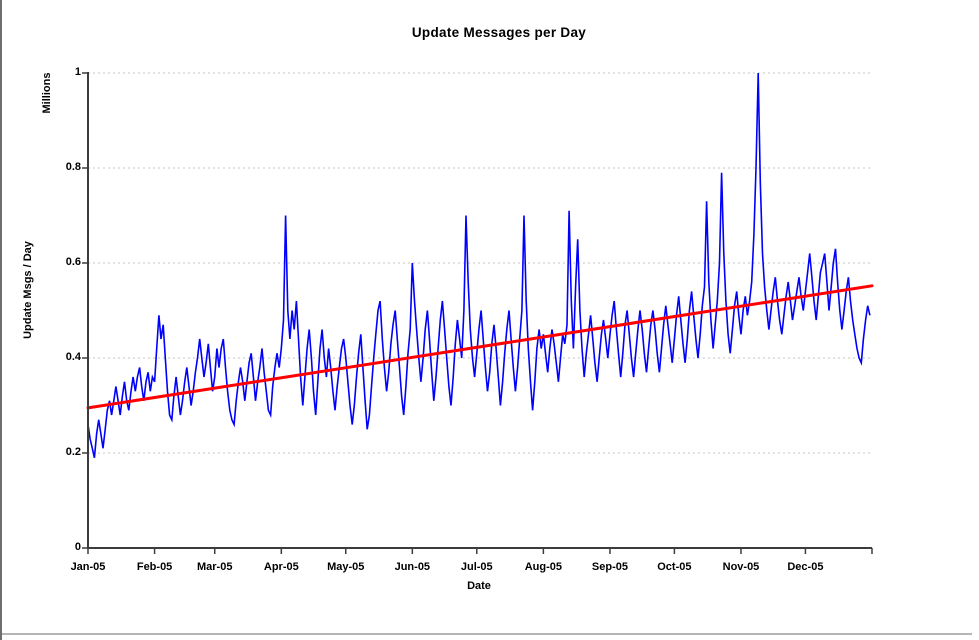 The width and height of the screenshot is (979, 640). What do you see at coordinates (281, 567) in the screenshot?
I see `x-tick-label-apr-05: Apr-05` at bounding box center [281, 567].